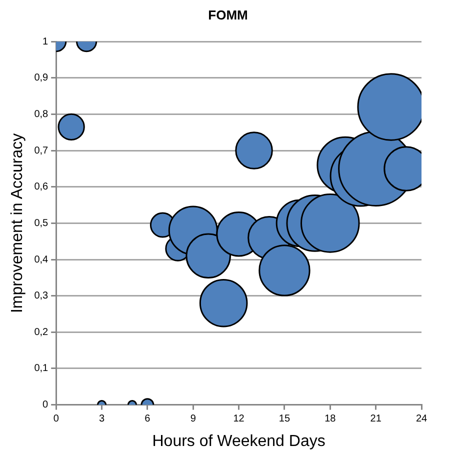 This screenshot has width=460, height=459. What do you see at coordinates (45, 405) in the screenshot?
I see `y-tick-label: 0` at bounding box center [45, 405].